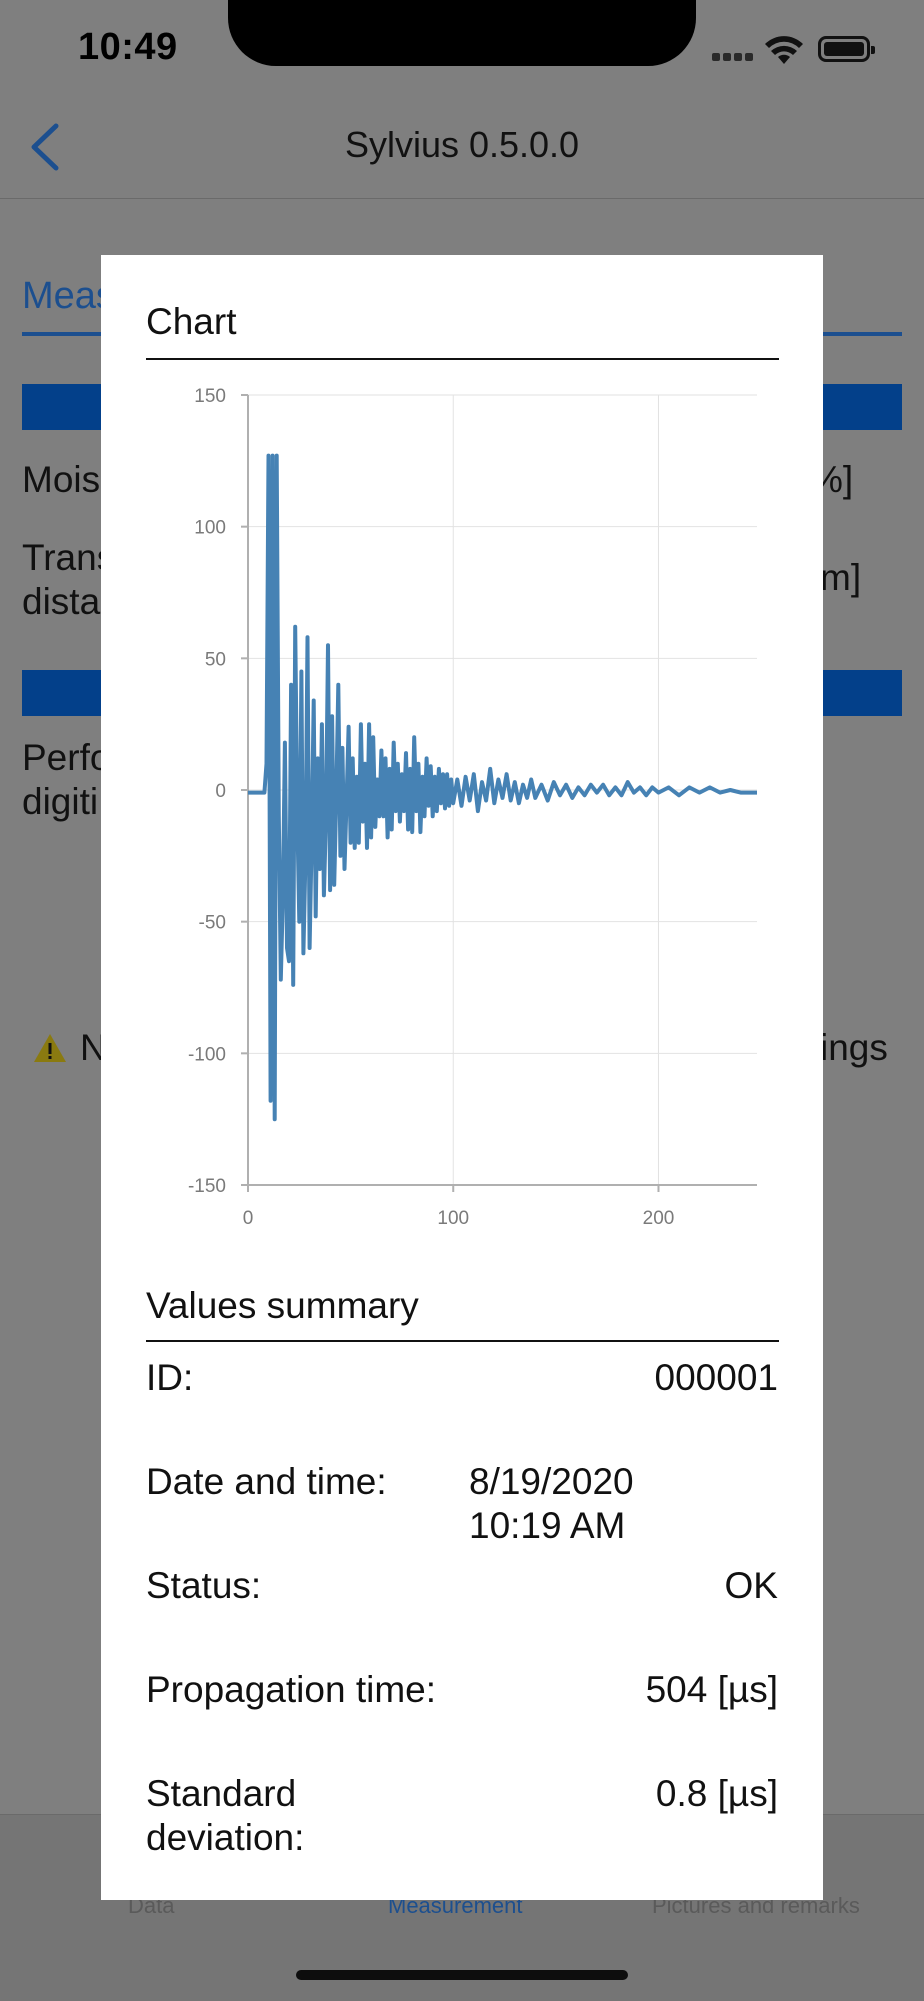 The image size is (924, 2001). Describe the element at coordinates (61, 479) in the screenshot. I see `moisture-label: Mois` at that location.